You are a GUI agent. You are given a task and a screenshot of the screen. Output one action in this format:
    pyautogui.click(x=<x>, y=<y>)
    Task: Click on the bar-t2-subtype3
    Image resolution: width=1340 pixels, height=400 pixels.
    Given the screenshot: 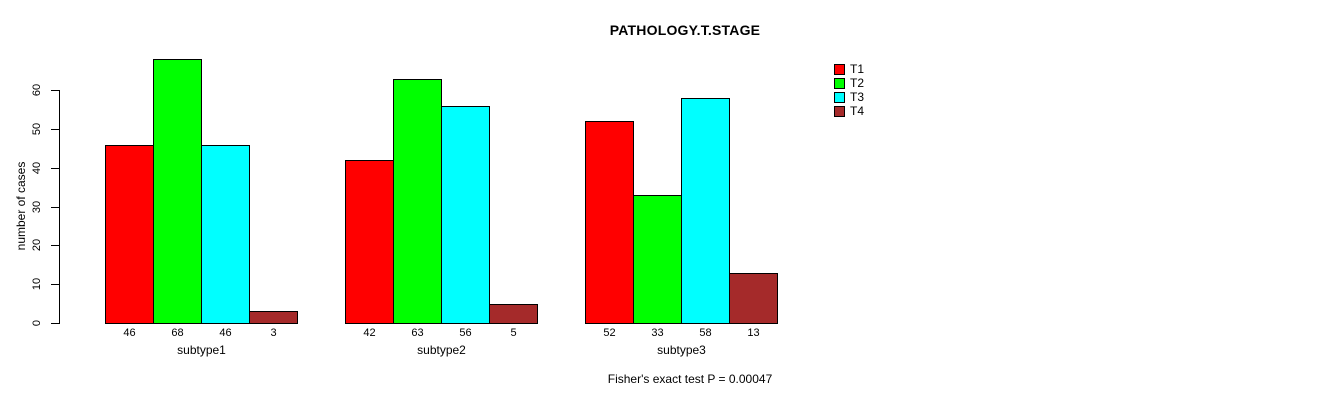 What is the action you would take?
    pyautogui.click(x=657, y=259)
    